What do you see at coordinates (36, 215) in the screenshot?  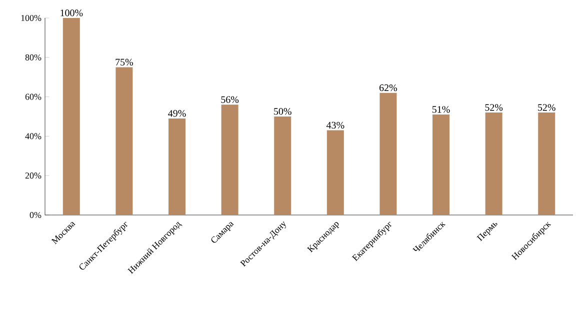 I see `y-tick-label: 0%` at bounding box center [36, 215].